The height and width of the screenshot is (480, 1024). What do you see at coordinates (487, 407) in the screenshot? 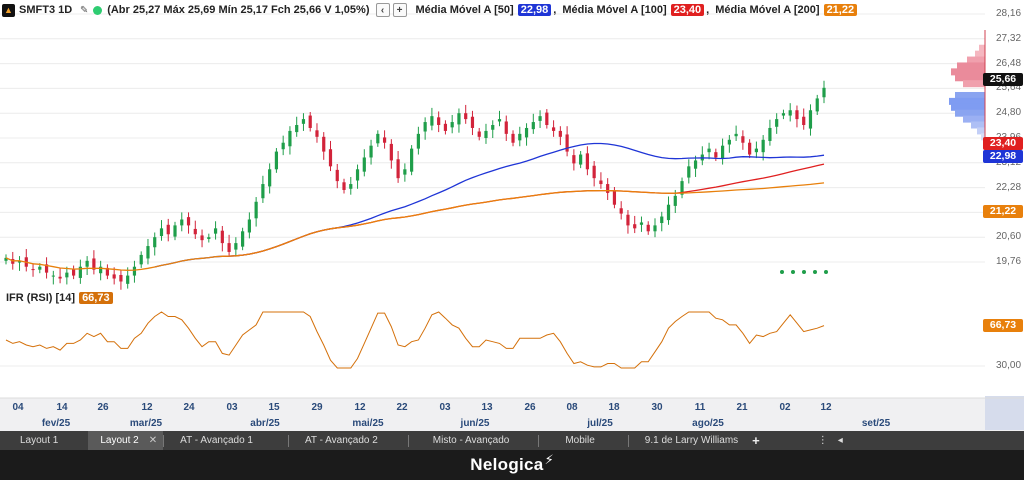
I see `day-tick-label: 13` at bounding box center [487, 407].